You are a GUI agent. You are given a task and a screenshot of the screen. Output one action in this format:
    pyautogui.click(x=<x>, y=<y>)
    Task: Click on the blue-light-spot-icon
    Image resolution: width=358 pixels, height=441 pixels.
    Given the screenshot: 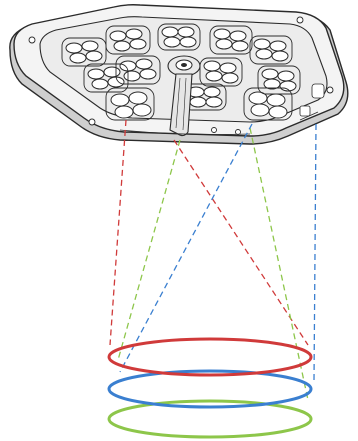 What is the action you would take?
    pyautogui.click(x=210, y=389)
    